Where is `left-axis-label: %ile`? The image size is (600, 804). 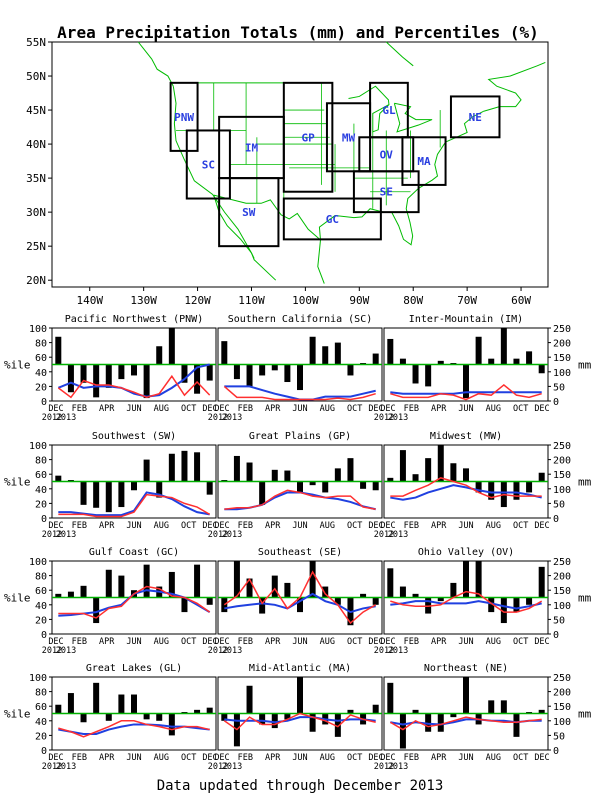
left-axis-label: %ile is located at coordinates (17, 714).